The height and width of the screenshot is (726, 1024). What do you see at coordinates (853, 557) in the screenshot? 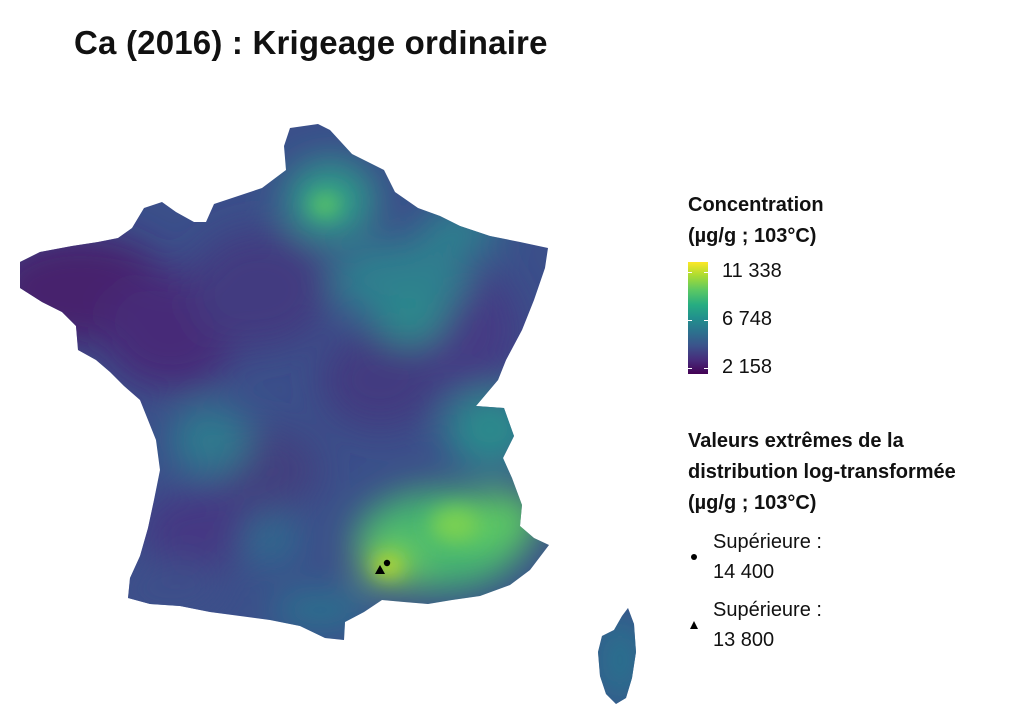
I see `legend-entry-circle: Supérieure : 14 400` at bounding box center [853, 557].